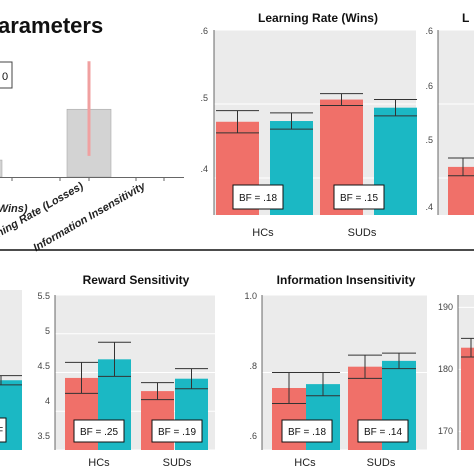 This screenshot has height=474, width=474. I want to click on overview-xtick-0: (Wins), so click(14, 209).